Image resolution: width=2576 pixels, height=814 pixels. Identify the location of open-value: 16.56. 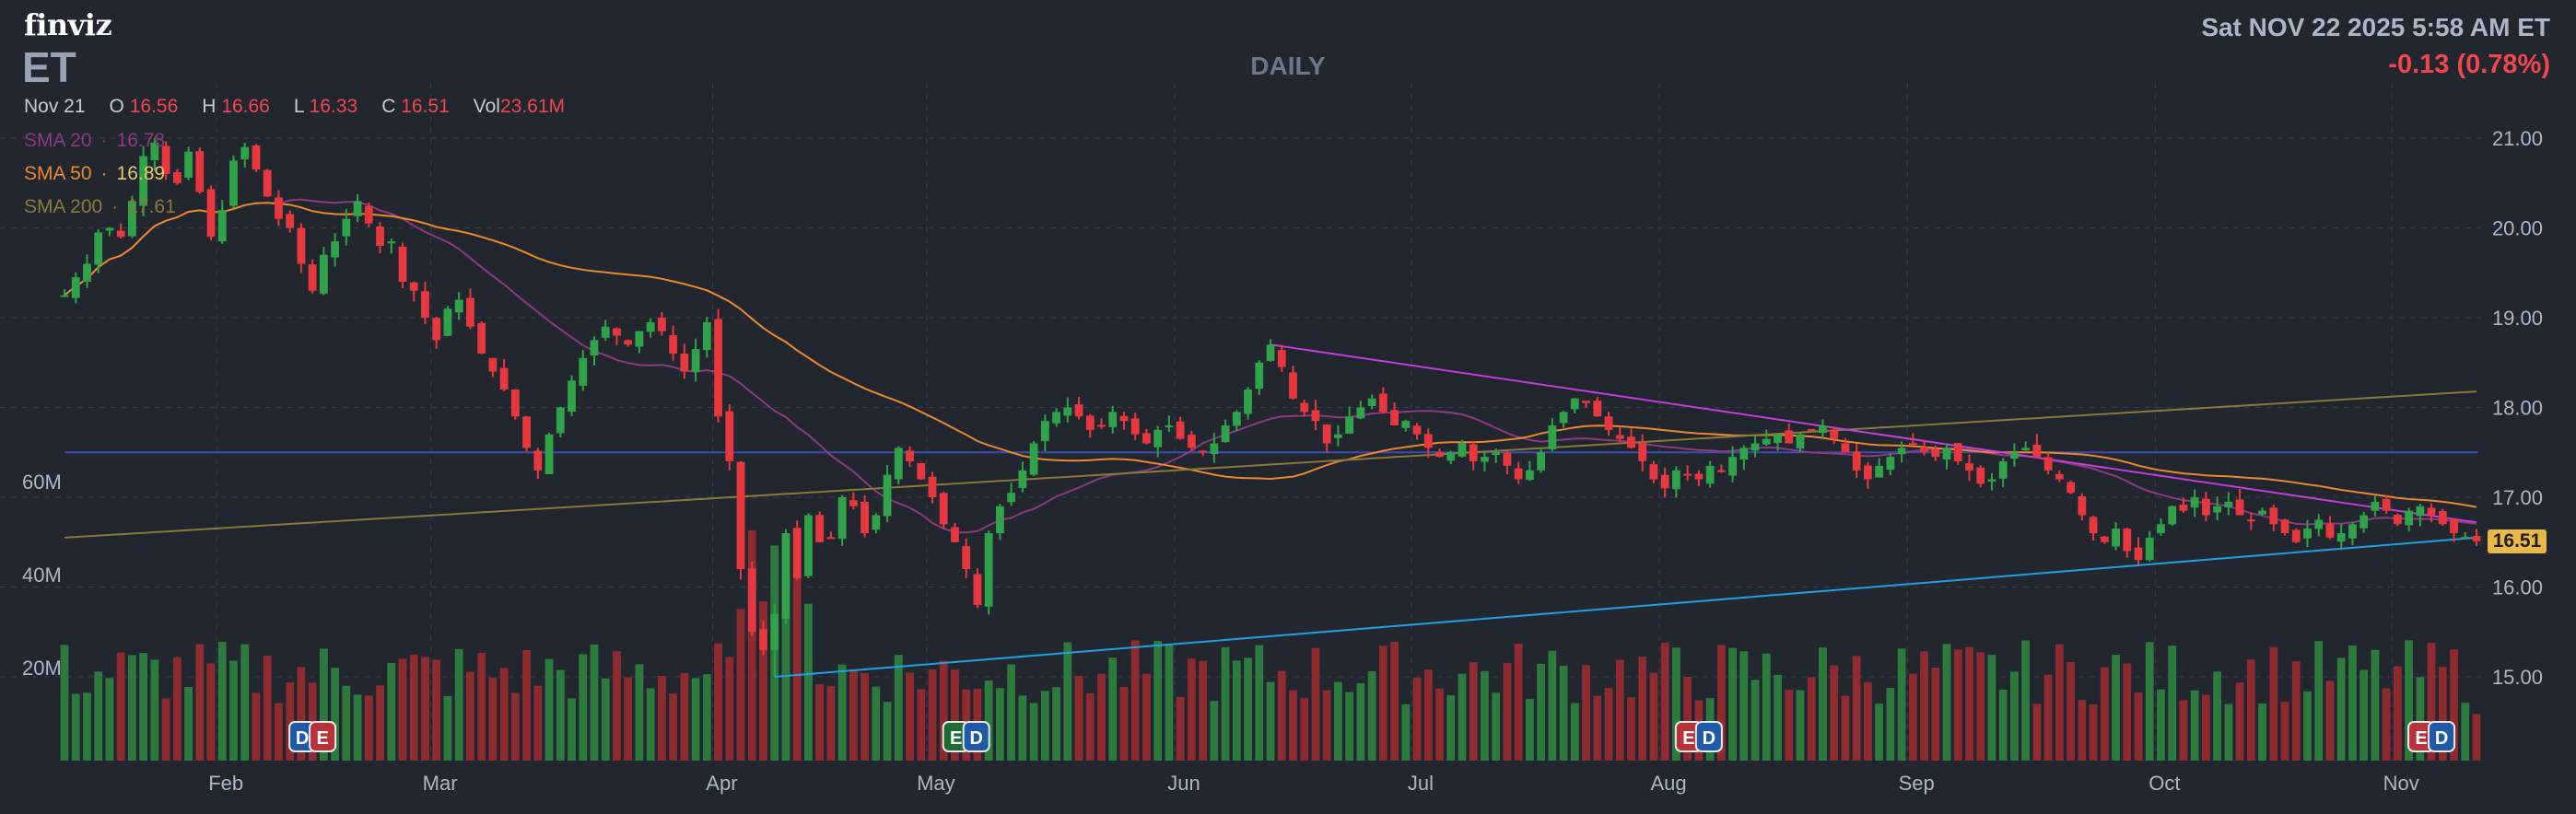
(154, 106).